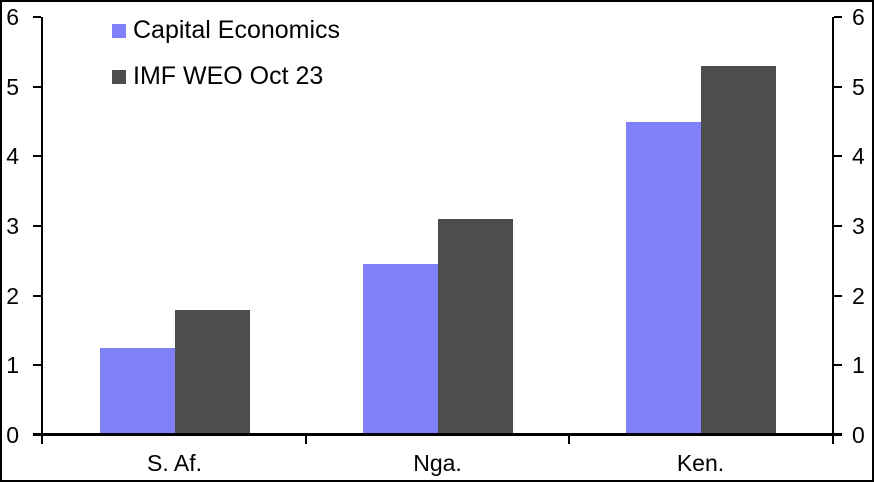 This screenshot has width=874, height=482. Describe the element at coordinates (437, 463) in the screenshot. I see `x-axis-category-label-nga: Nga.` at that location.